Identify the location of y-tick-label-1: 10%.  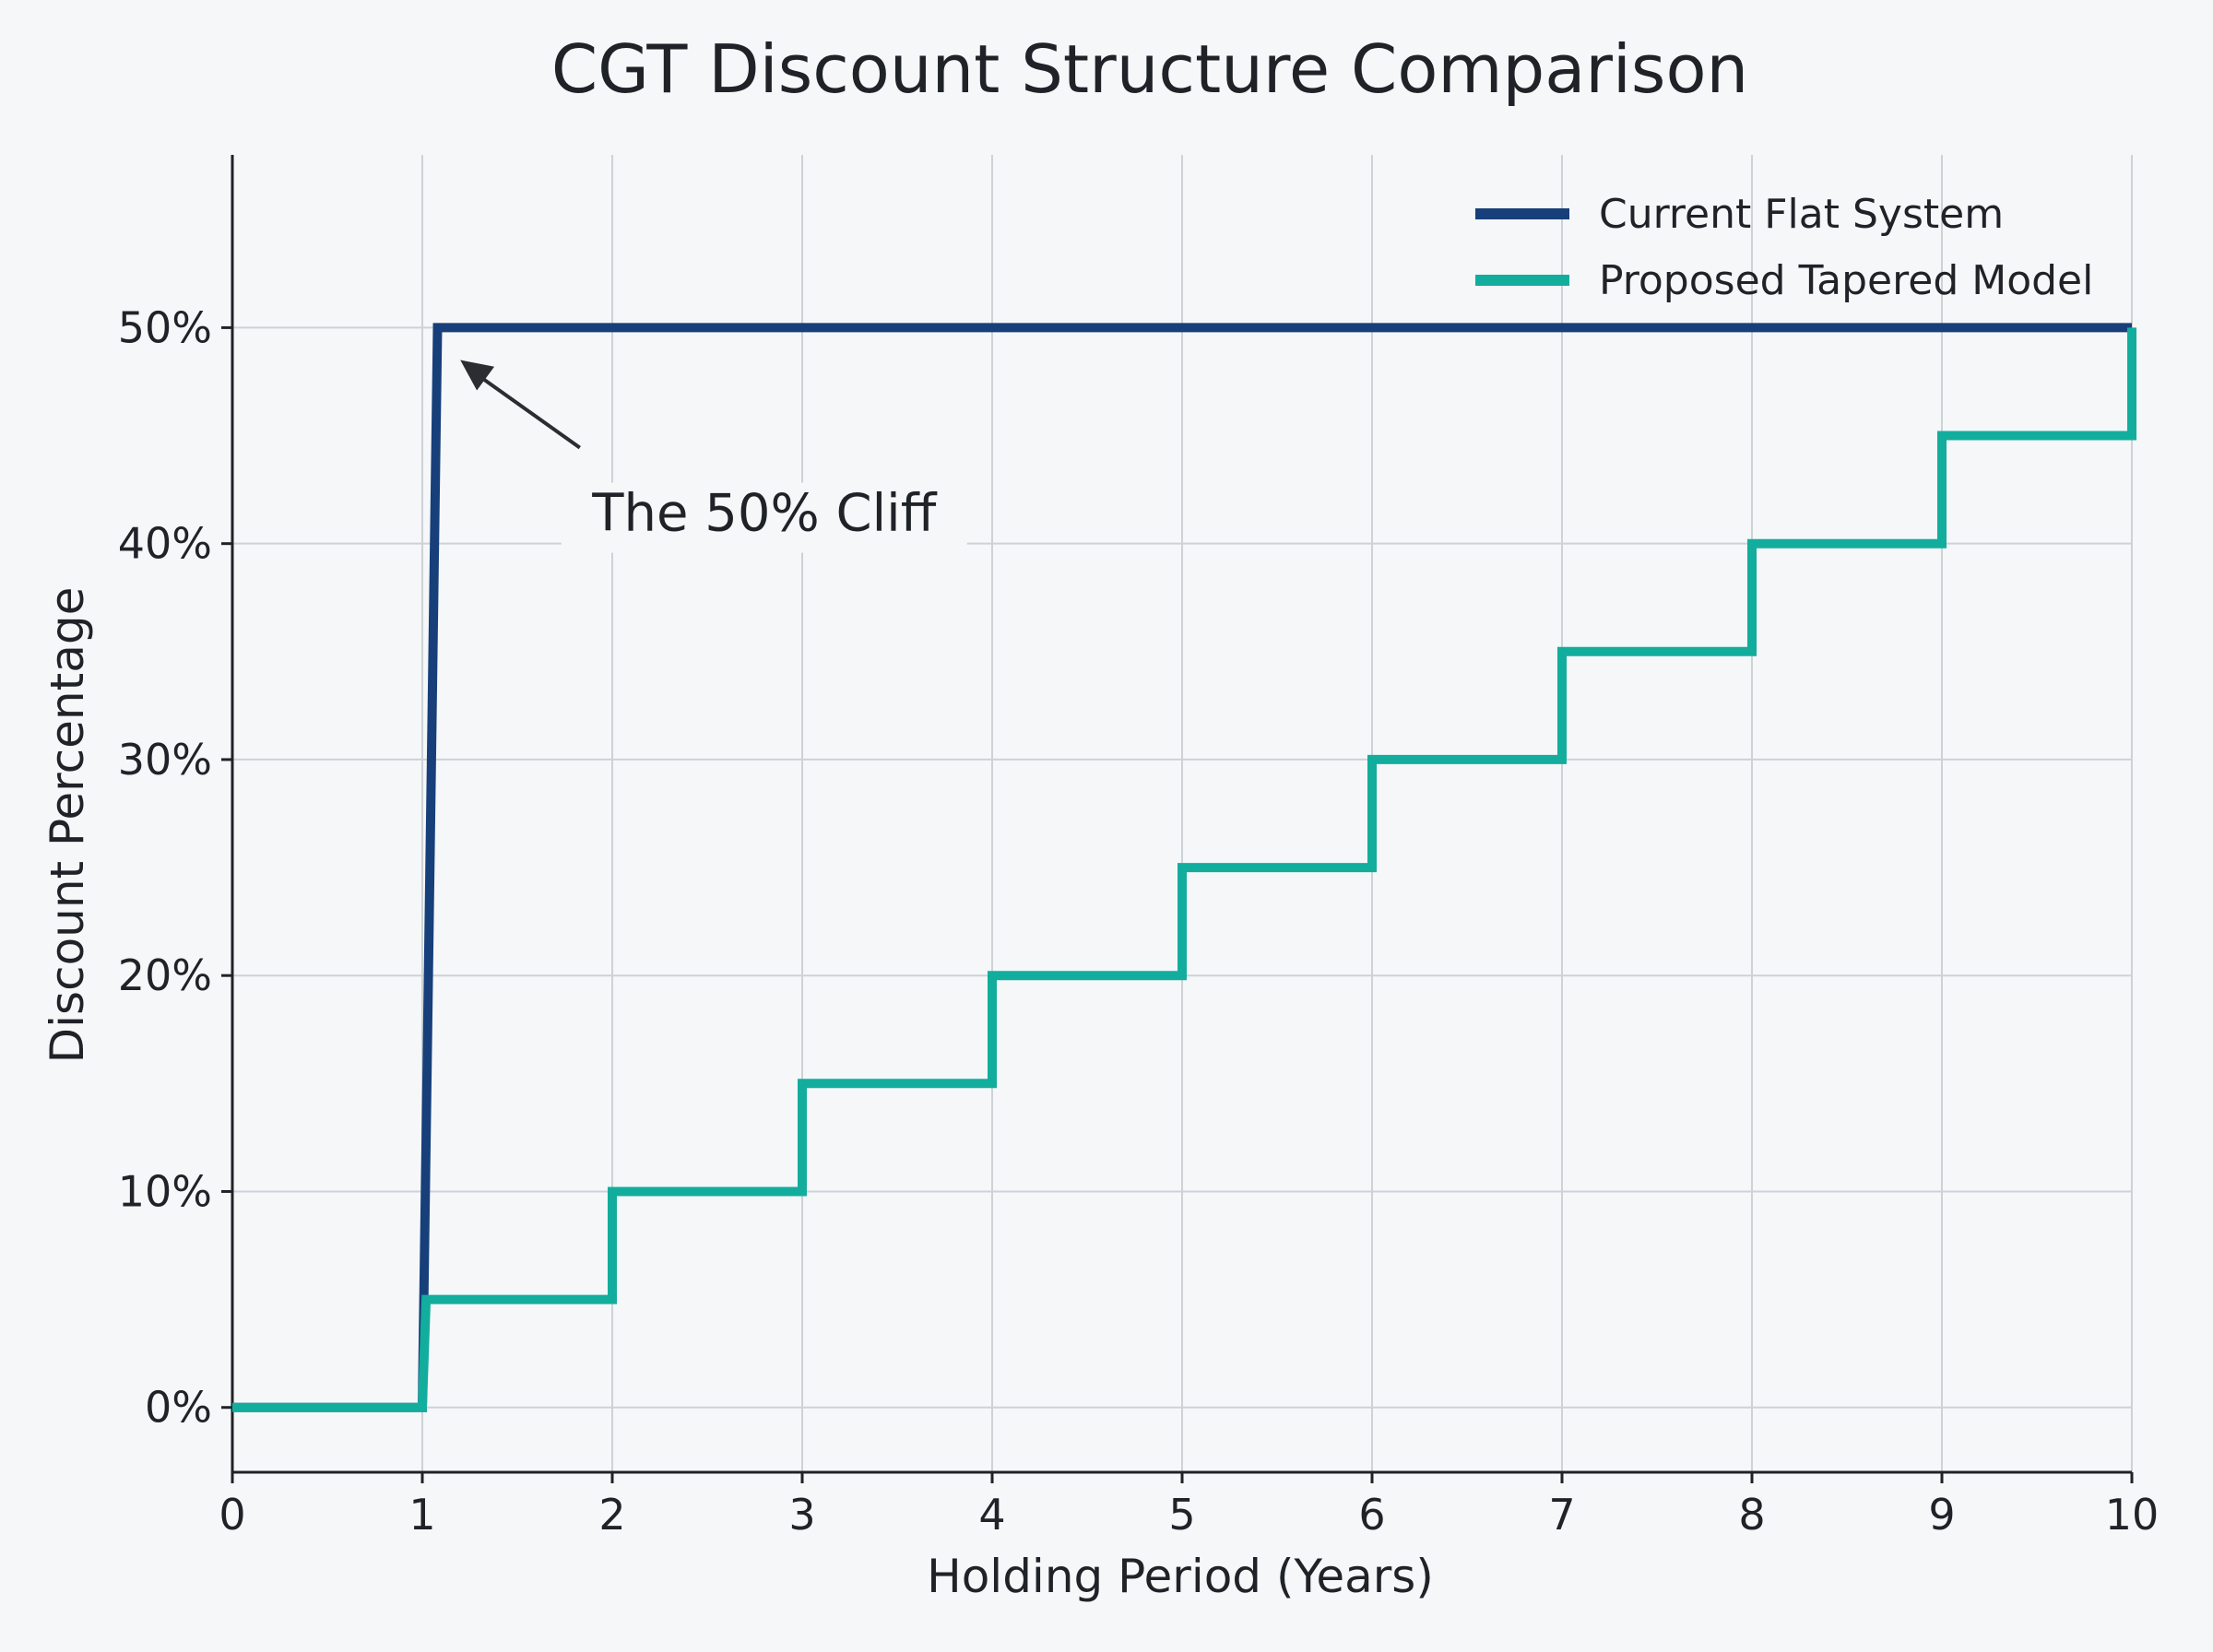
(165, 1191).